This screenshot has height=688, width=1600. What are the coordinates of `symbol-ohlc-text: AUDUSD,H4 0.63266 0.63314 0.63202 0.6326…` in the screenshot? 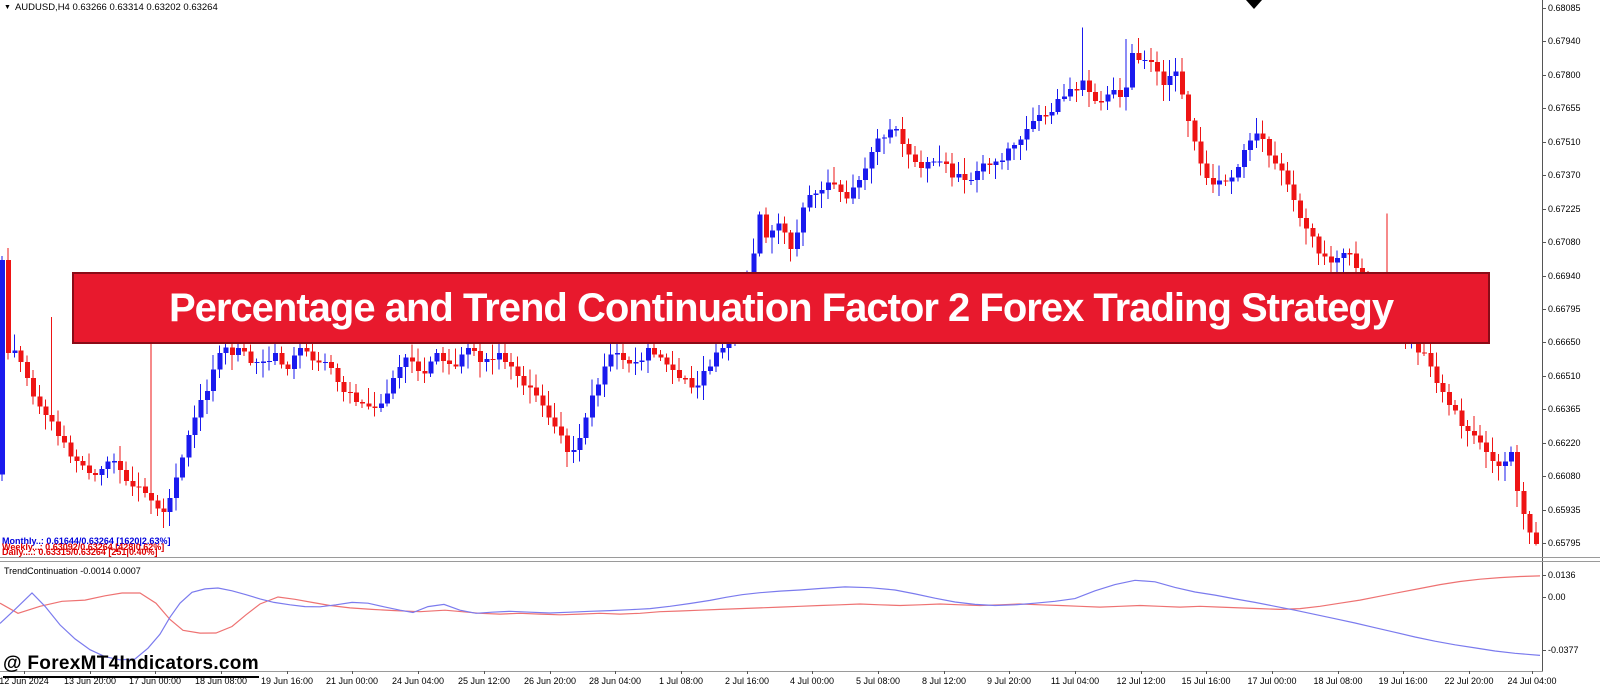 It's located at (116, 7).